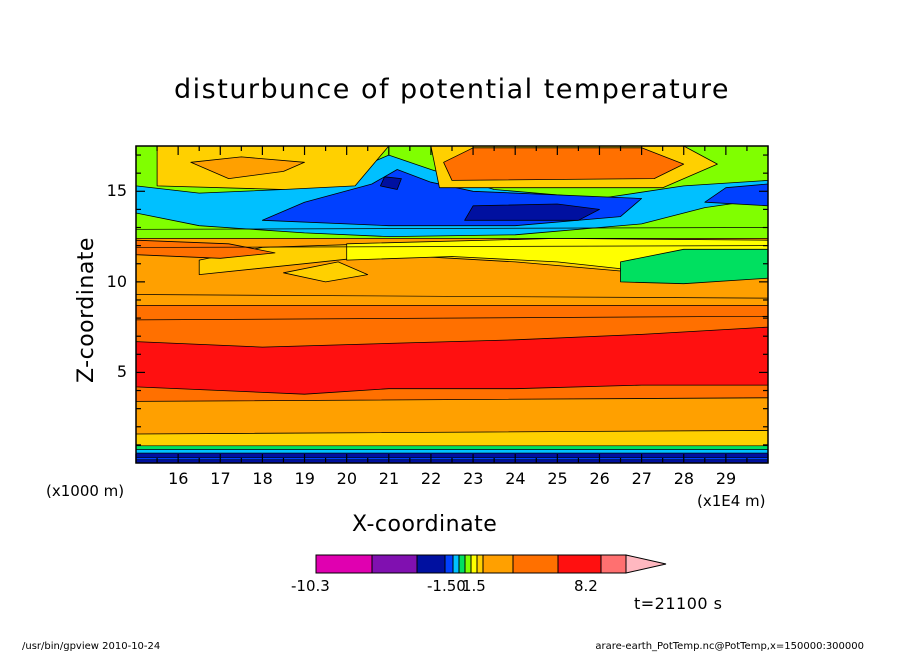  Describe the element at coordinates (646, 564) in the screenshot. I see `colorbar-arrow` at that location.